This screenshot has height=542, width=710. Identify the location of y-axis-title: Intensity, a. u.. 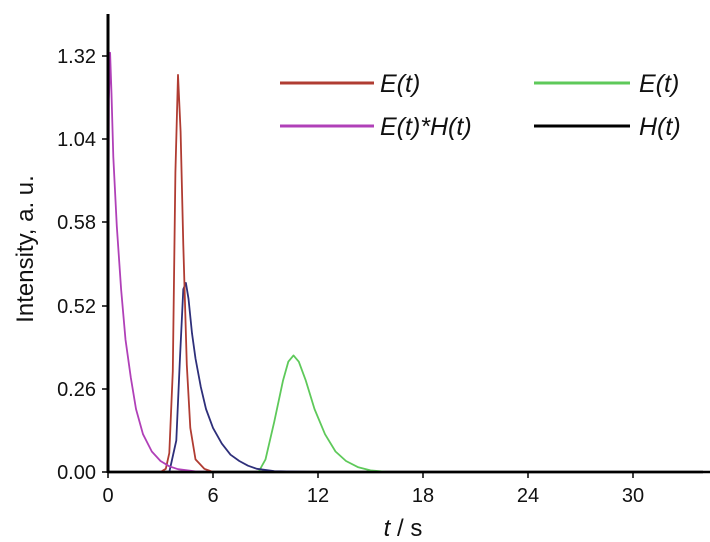
(25, 249).